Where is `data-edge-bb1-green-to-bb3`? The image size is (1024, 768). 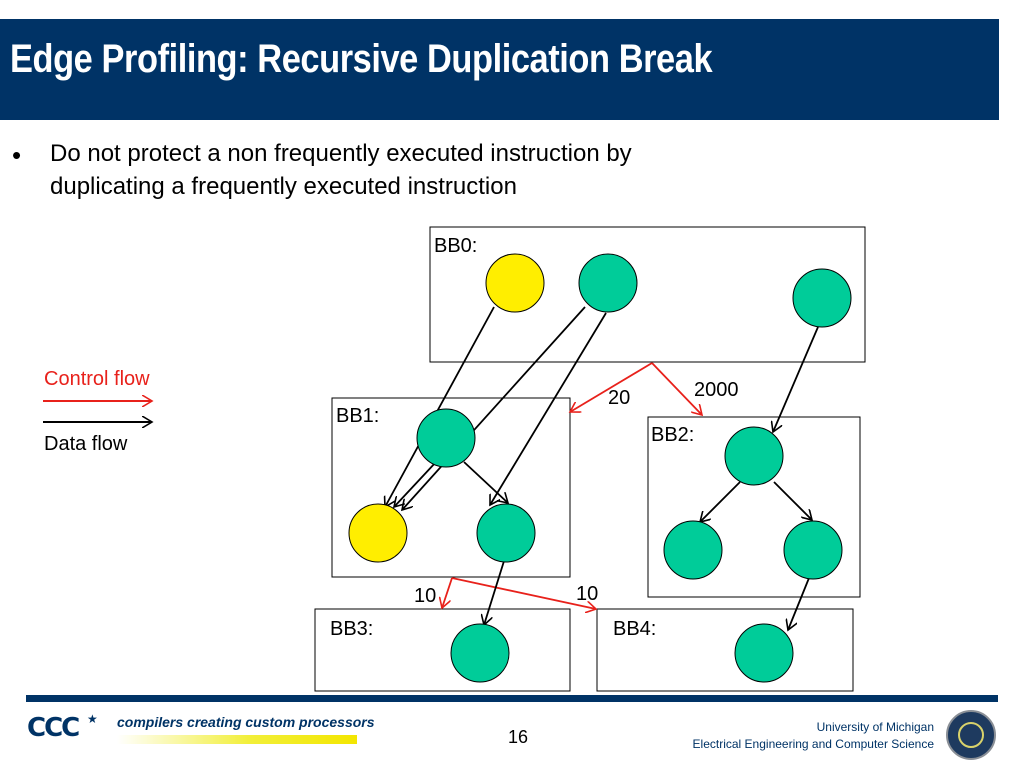
data-edge-bb1-green-to-bb3 is located at coordinates (494, 592).